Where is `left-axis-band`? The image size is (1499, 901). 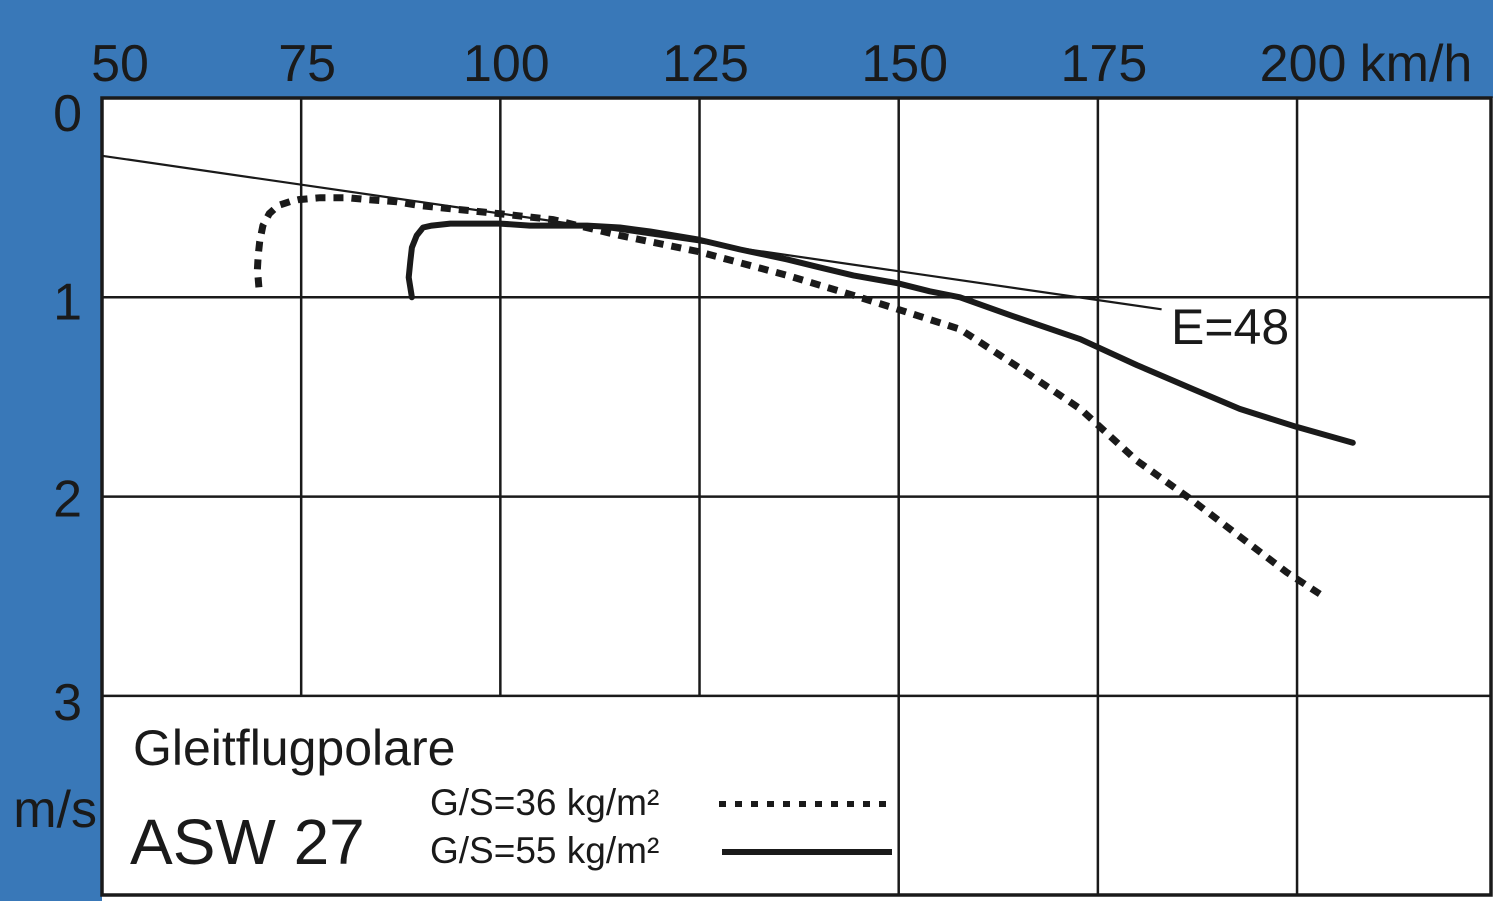
left-axis-band is located at coordinates (51, 450).